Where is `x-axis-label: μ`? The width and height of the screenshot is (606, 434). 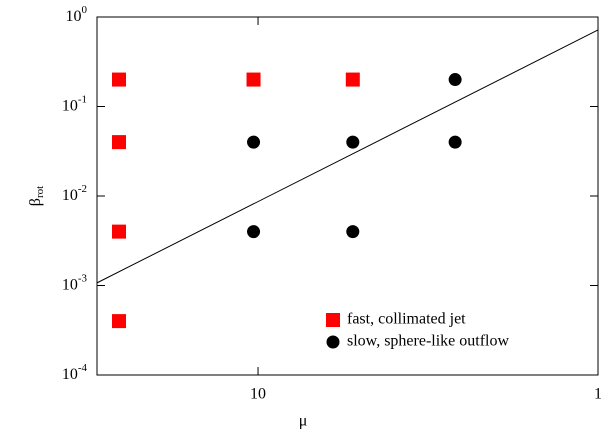
x-axis-label: μ is located at coordinates (303, 421).